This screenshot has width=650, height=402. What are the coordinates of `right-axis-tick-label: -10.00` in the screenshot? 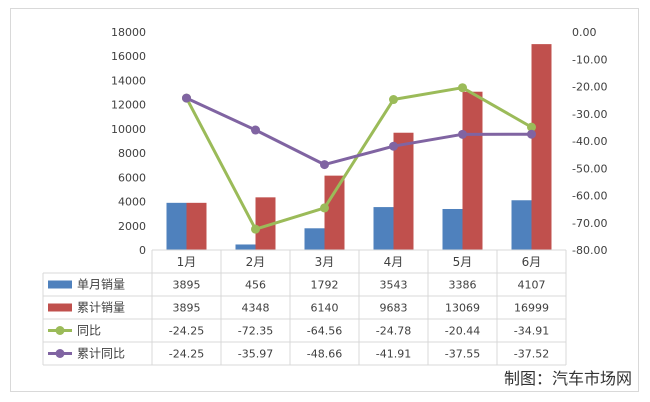 It's located at (589, 59).